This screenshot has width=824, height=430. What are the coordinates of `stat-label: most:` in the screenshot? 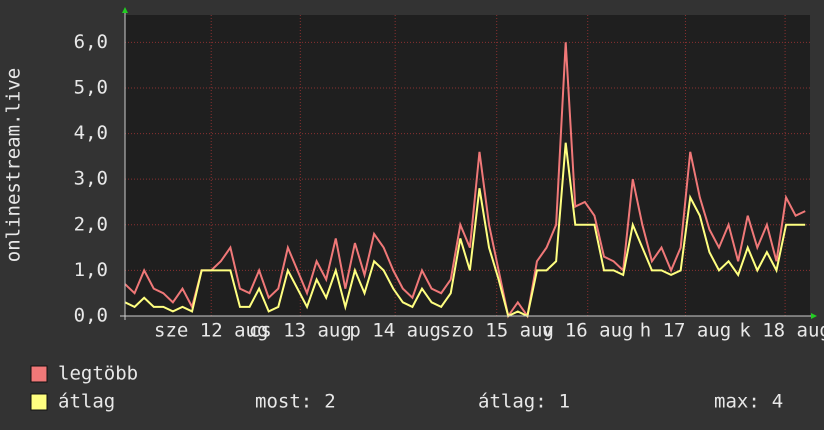 It's located at (283, 402).